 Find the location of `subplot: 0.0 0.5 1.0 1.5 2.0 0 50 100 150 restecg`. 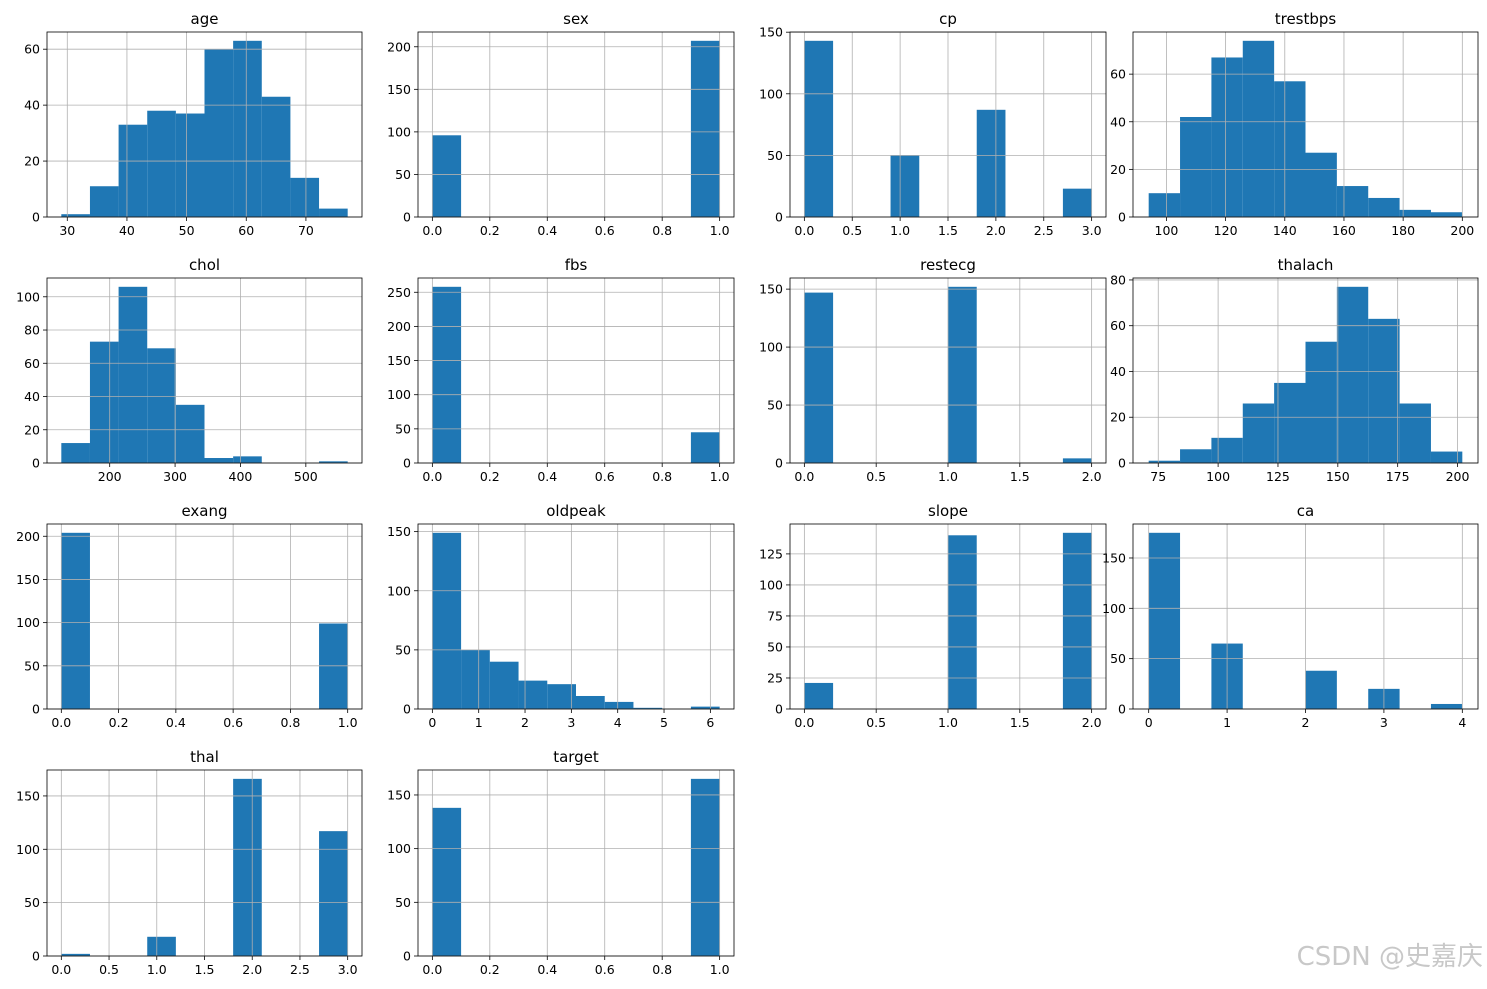

subplot: 0.0 0.5 1.0 1.5 2.0 0 50 100 150 restecg is located at coordinates (933, 370).